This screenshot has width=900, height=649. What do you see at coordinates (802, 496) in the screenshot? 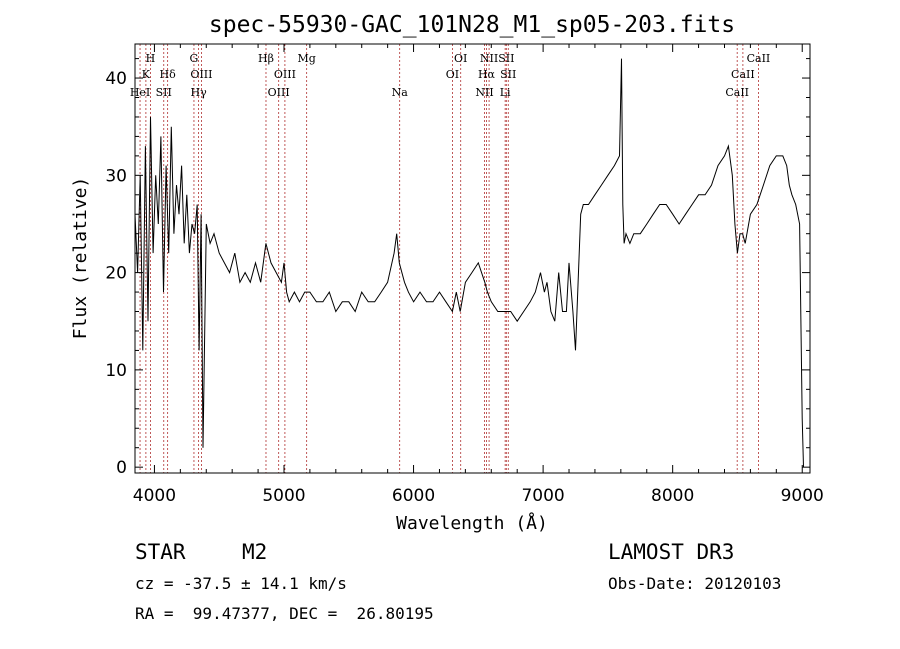
I see `x-tick-label-5: 9000` at bounding box center [802, 496].